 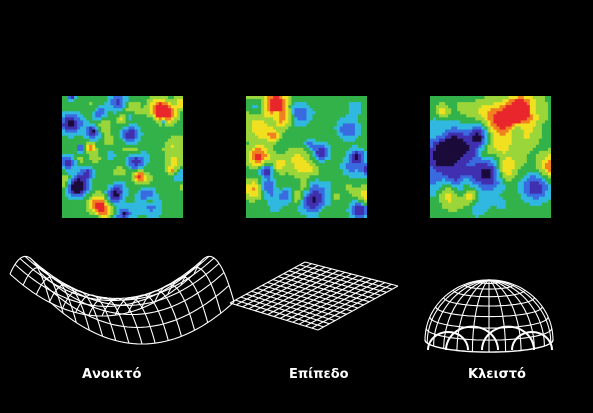 I want to click on cmb-map-closed, so click(x=490, y=157).